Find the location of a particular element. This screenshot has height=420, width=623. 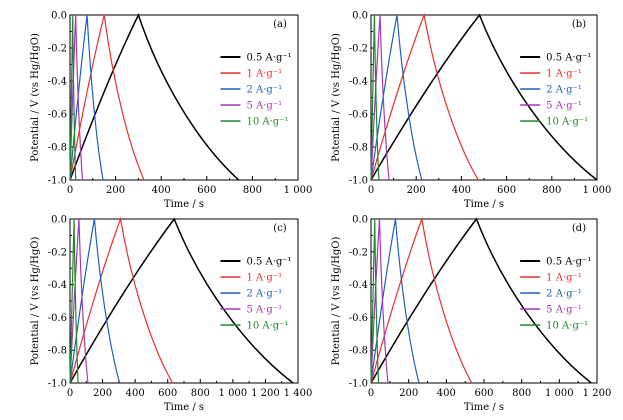

panel-label: (b) is located at coordinates (579, 24).